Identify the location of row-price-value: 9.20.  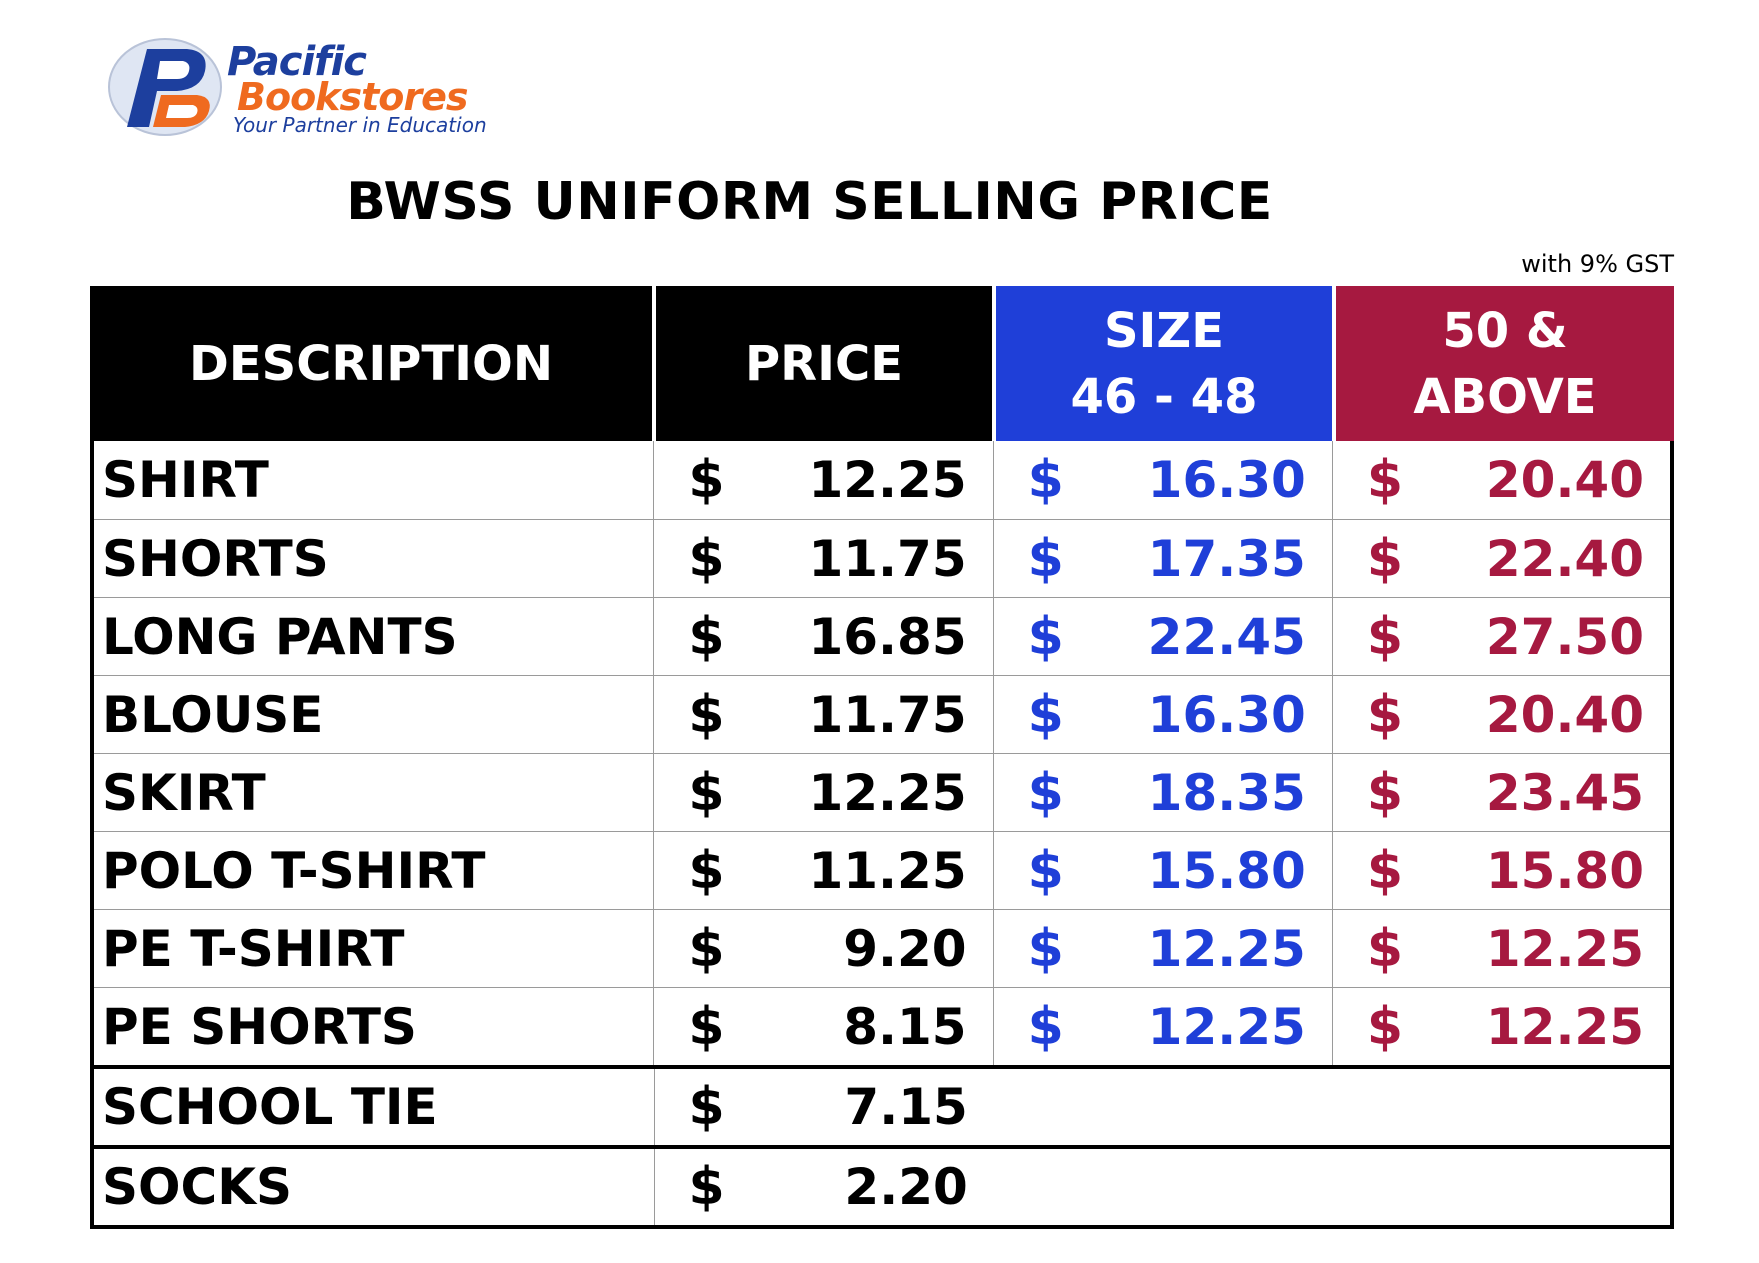
(905, 948).